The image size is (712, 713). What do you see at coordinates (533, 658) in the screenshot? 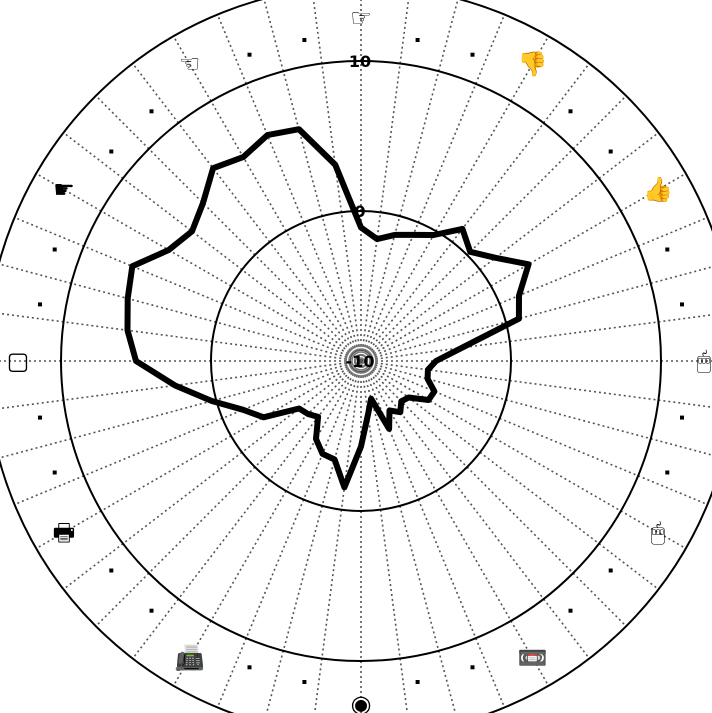
I see `cassette-tape-icon: 📼` at bounding box center [533, 658].